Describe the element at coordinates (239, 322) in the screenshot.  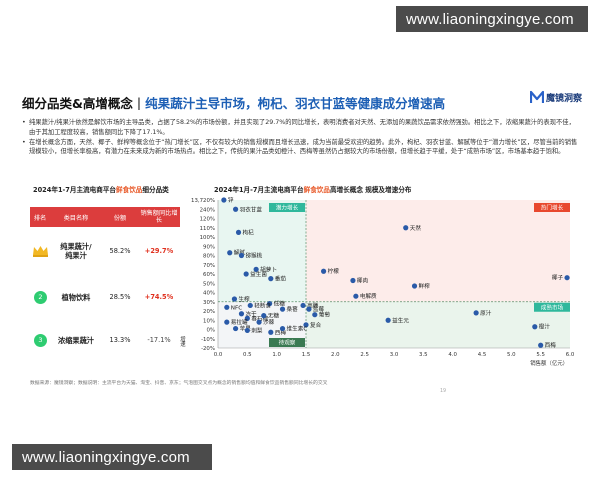
I see `point-label: 易拉罐` at that location.